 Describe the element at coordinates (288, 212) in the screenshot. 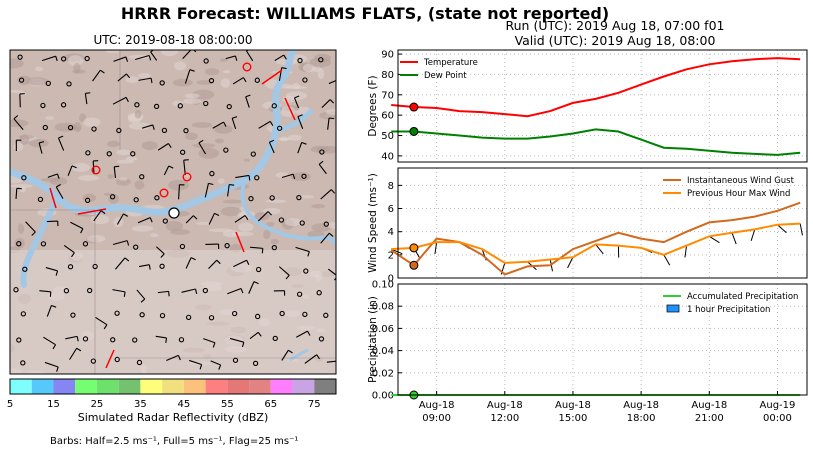

I see `river-branch` at that location.